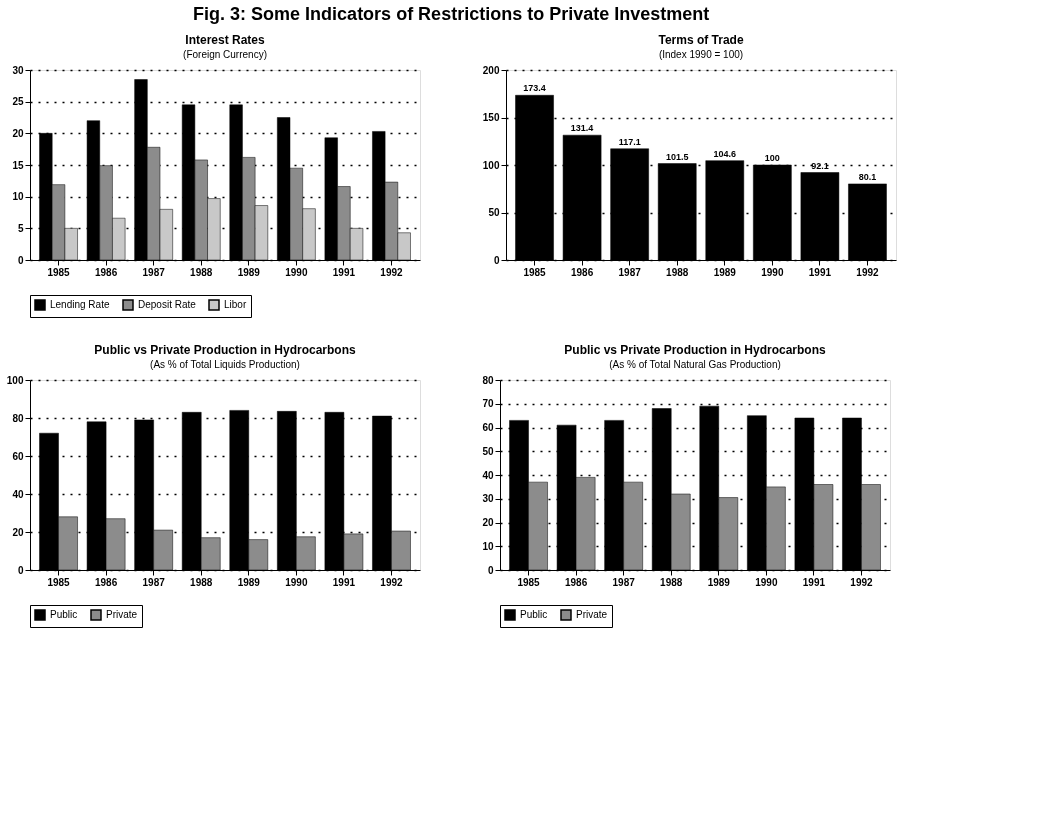  What do you see at coordinates (225, 40) in the screenshot?
I see `chart-title: Interest Rates` at bounding box center [225, 40].